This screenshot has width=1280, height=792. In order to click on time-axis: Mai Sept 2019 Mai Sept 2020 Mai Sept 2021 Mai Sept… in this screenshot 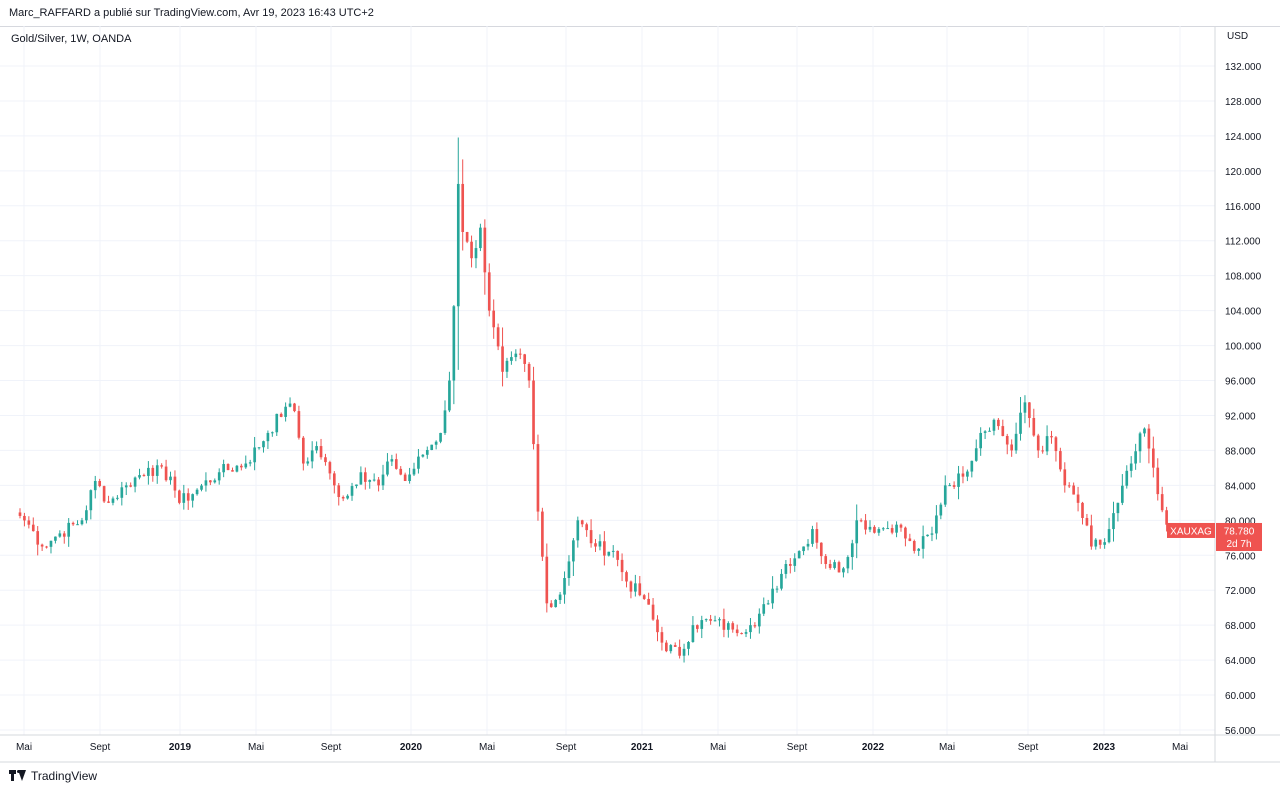, I will do `click(602, 747)`.